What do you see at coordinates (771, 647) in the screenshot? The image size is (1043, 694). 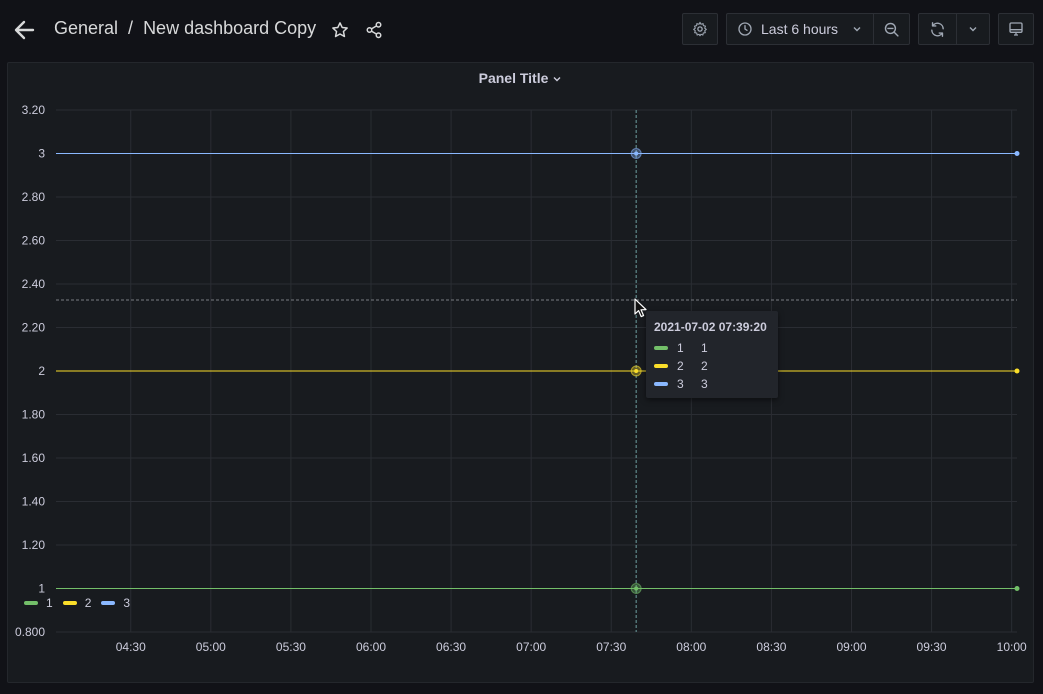 I see `x-tick-label: 08:30` at bounding box center [771, 647].